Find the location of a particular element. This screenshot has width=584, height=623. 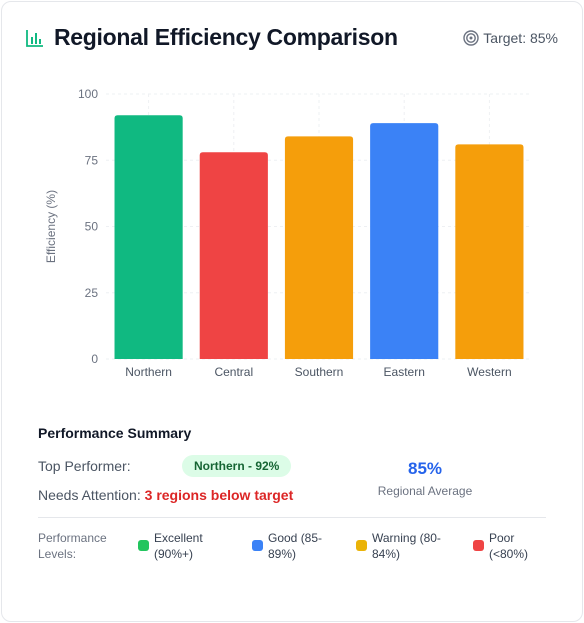

bar-western is located at coordinates (489, 251).